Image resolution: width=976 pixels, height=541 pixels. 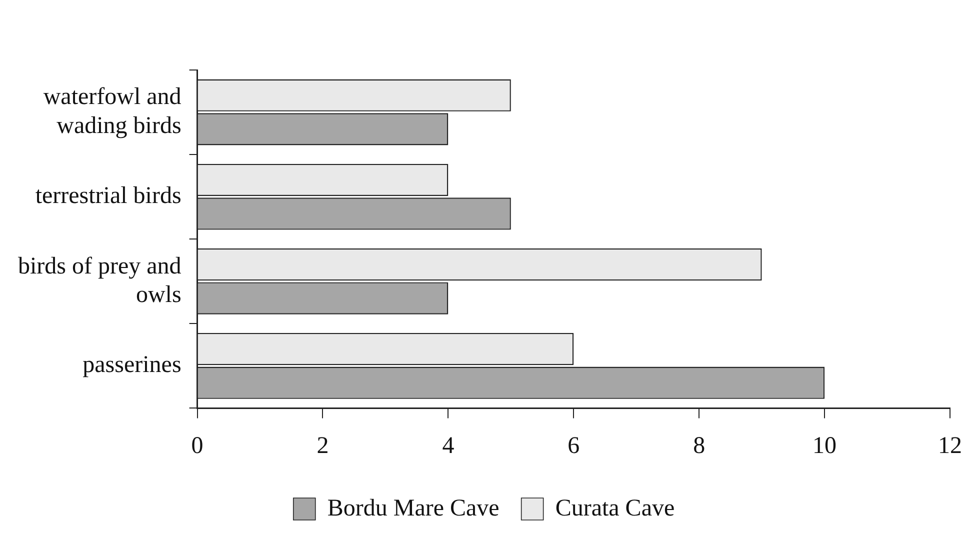 I want to click on legend-label: Bordu Mare Cave, so click(x=413, y=508).